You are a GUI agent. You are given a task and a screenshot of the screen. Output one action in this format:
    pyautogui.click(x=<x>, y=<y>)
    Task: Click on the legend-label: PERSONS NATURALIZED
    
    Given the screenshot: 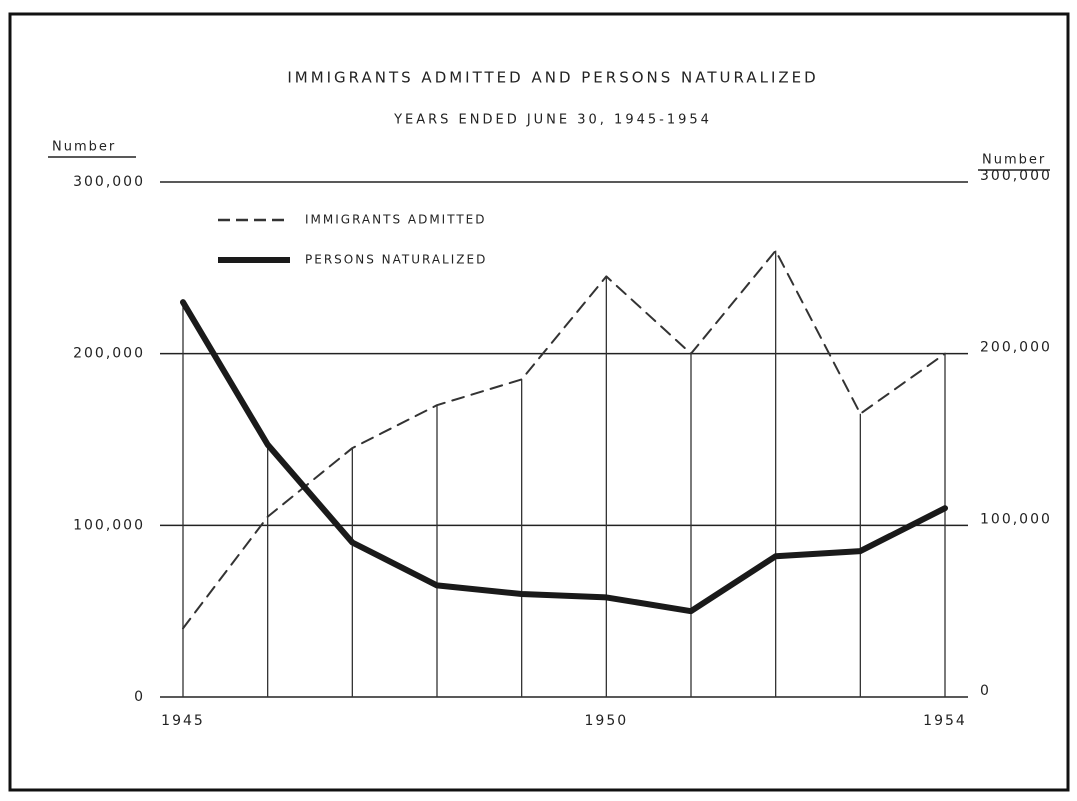 What is the action you would take?
    pyautogui.click(x=396, y=260)
    